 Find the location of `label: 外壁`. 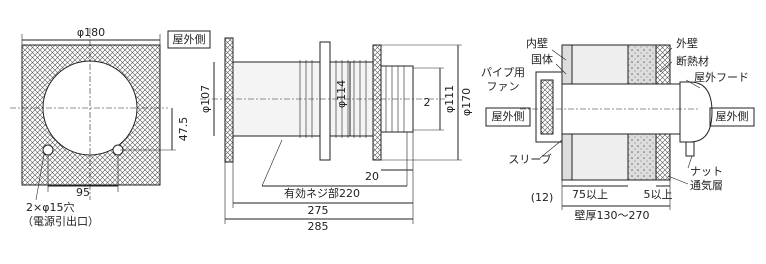

label: 外壁 is located at coordinates (687, 43).